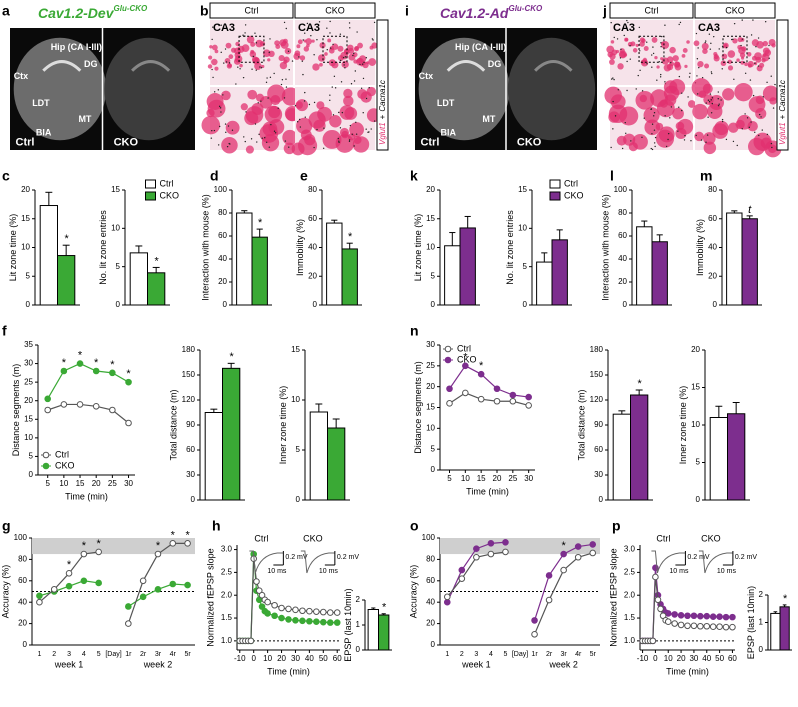 The image size is (798, 707). What do you see at coordinates (597, 374) in the screenshot?
I see `y-tick-label: 150` at bounding box center [597, 374].